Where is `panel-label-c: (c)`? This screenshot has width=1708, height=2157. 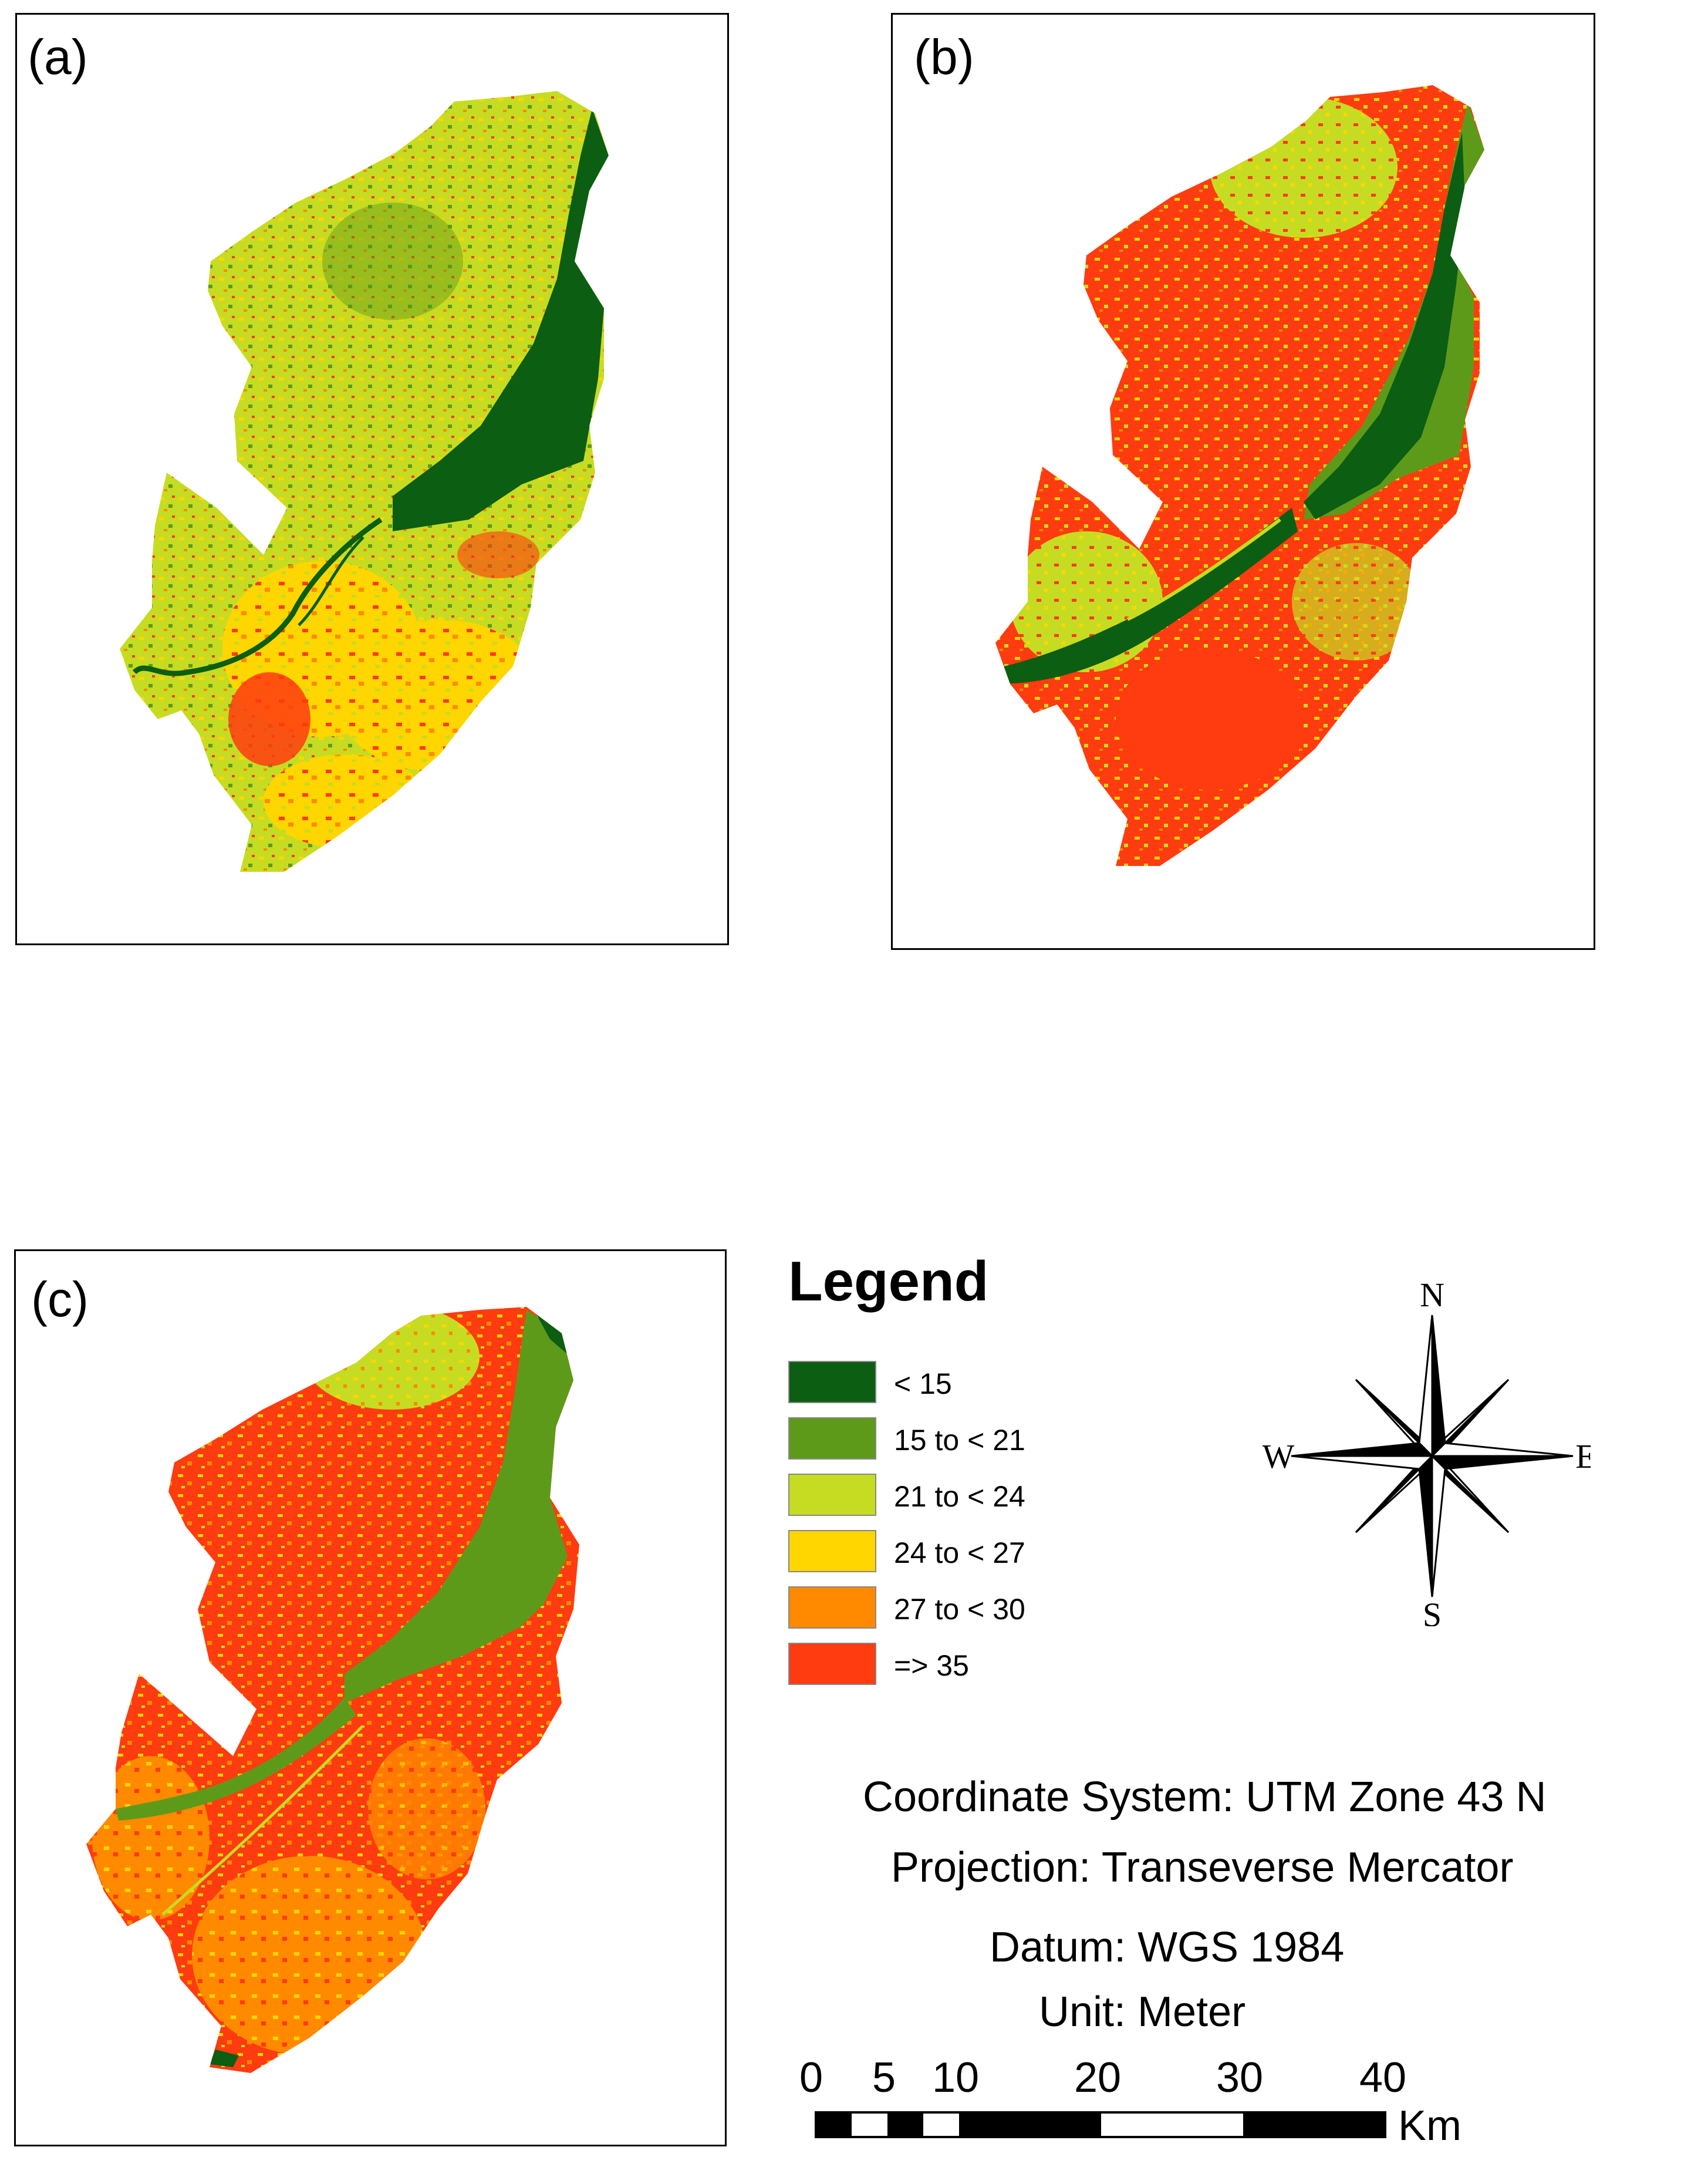 panel-label-c: (c) is located at coordinates (60, 1299).